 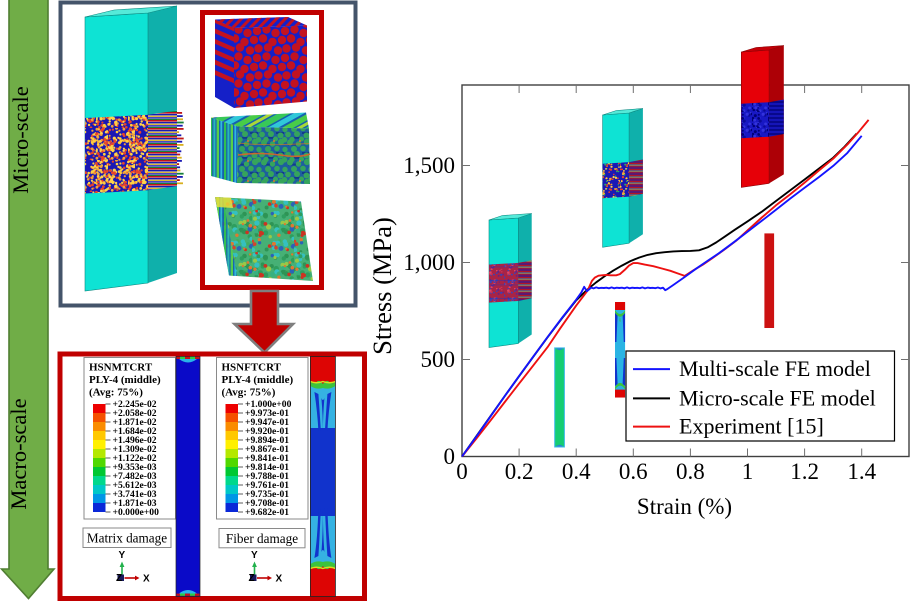 What do you see at coordinates (135, 431) in the screenshot?
I see `svg-text: +1.684e-02` at bounding box center [135, 431].